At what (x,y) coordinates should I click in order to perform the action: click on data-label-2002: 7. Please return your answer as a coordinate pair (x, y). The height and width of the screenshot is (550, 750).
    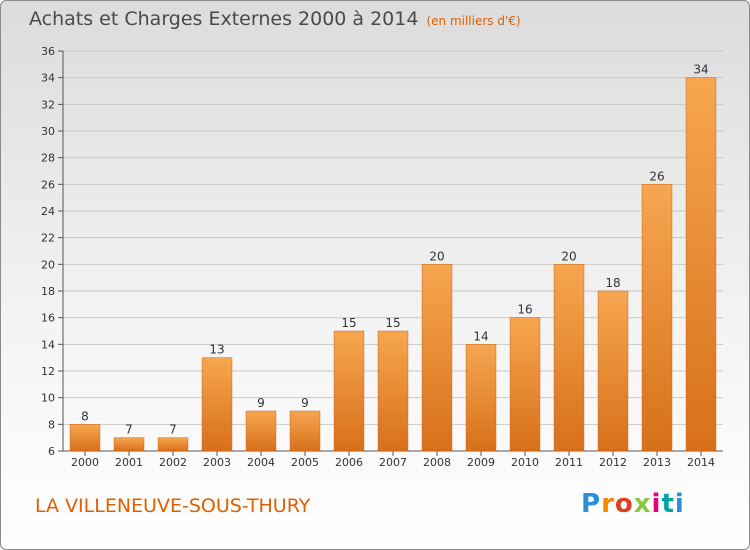
    Looking at the image, I should click on (173, 430).